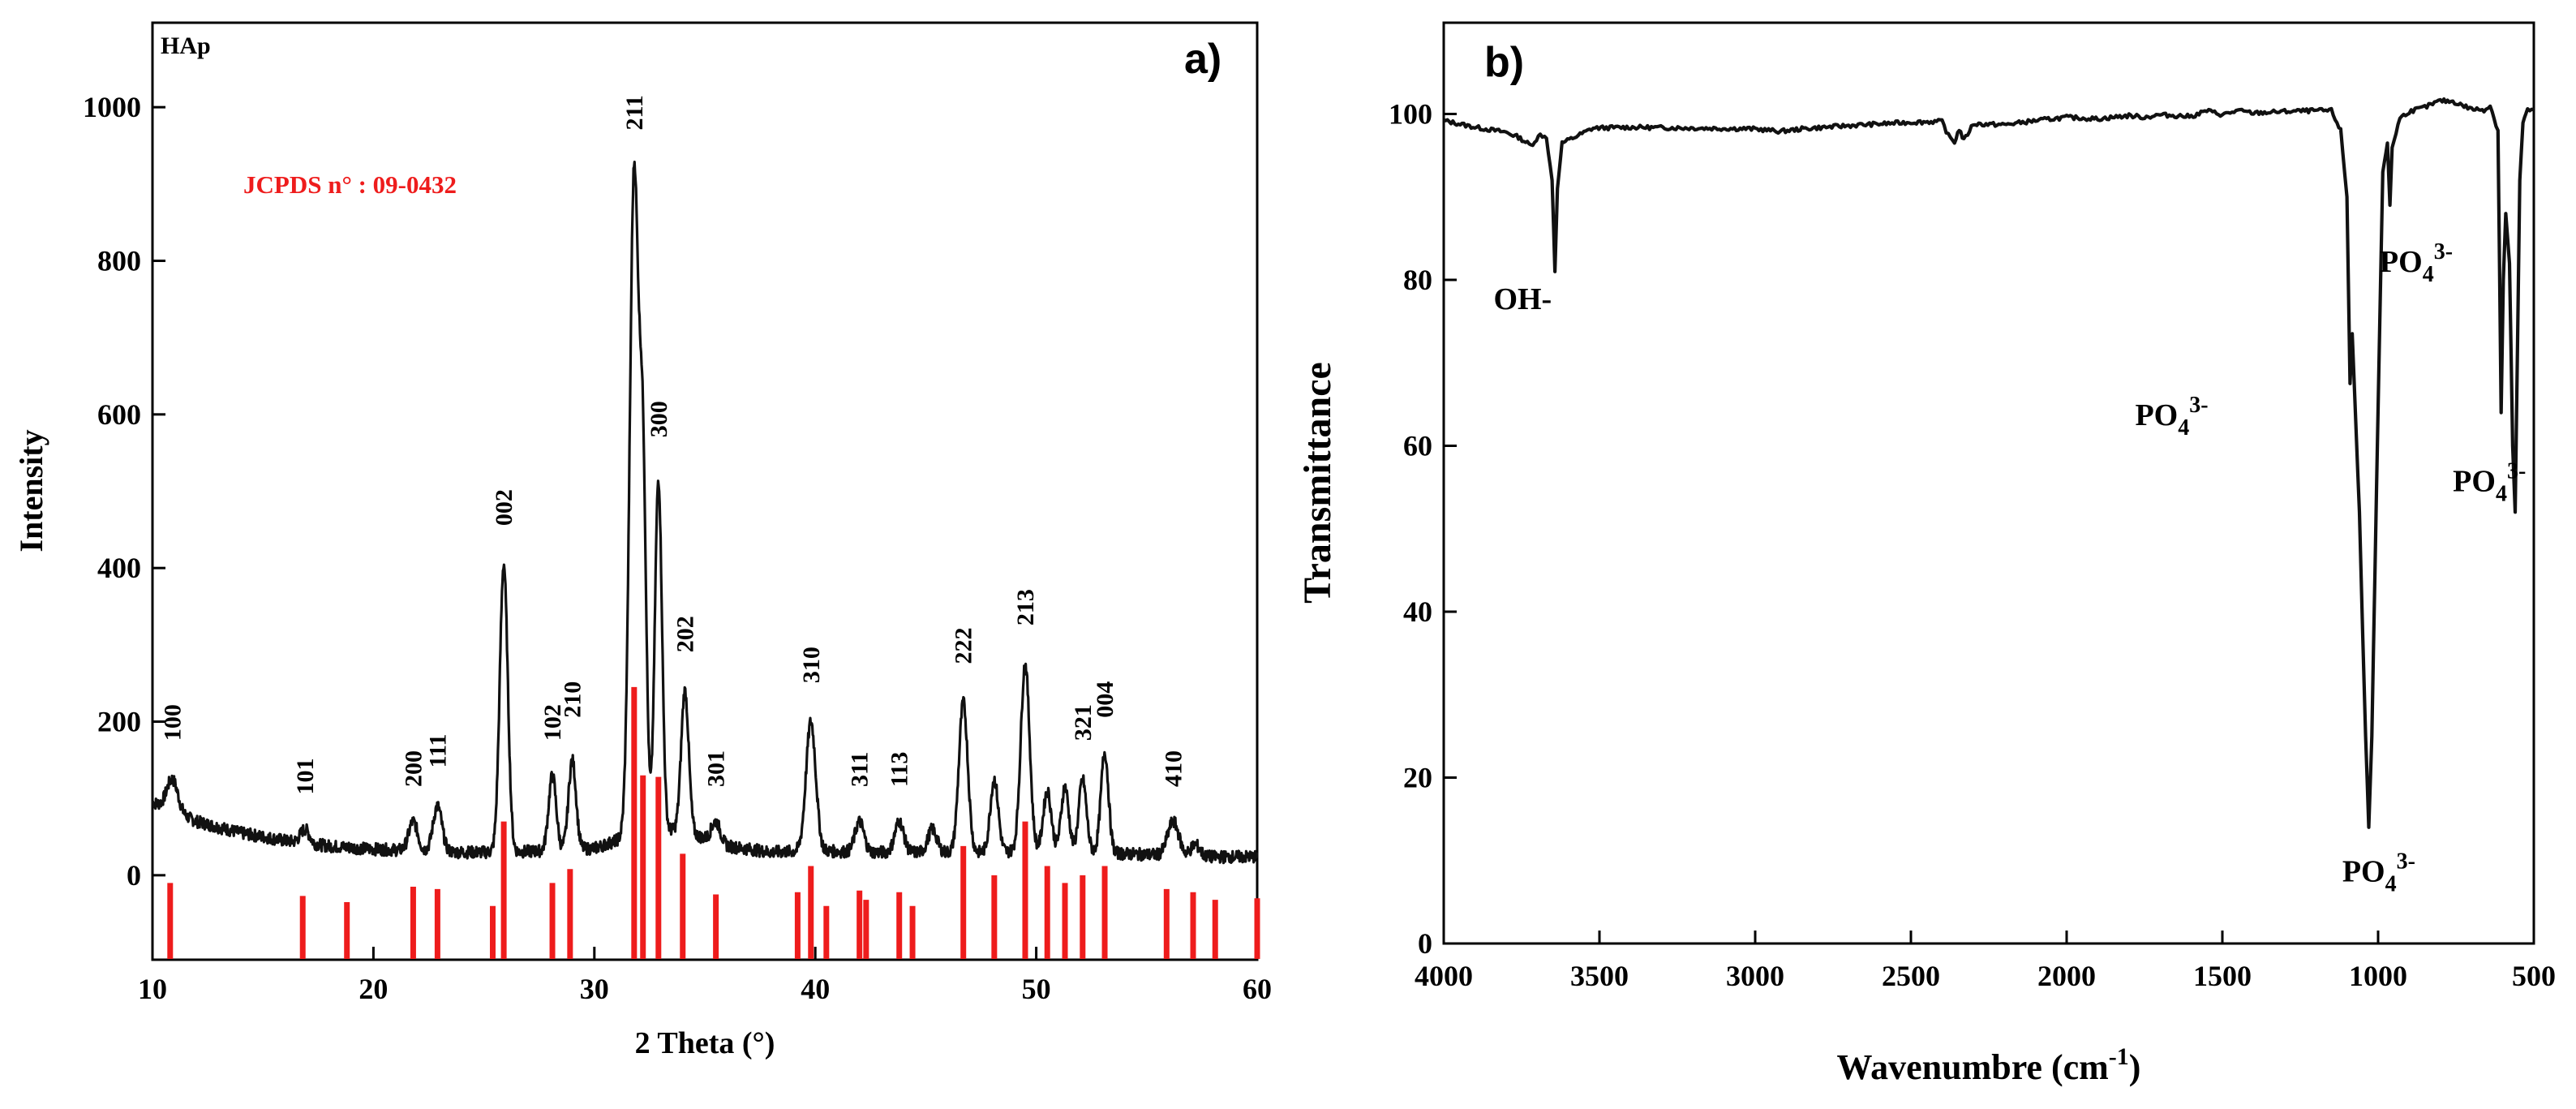 Image resolution: width=2576 pixels, height=1109 pixels. Describe the element at coordinates (2119, 1056) in the screenshot. I see `ftir-x-axis-title-sup: -1` at that location.